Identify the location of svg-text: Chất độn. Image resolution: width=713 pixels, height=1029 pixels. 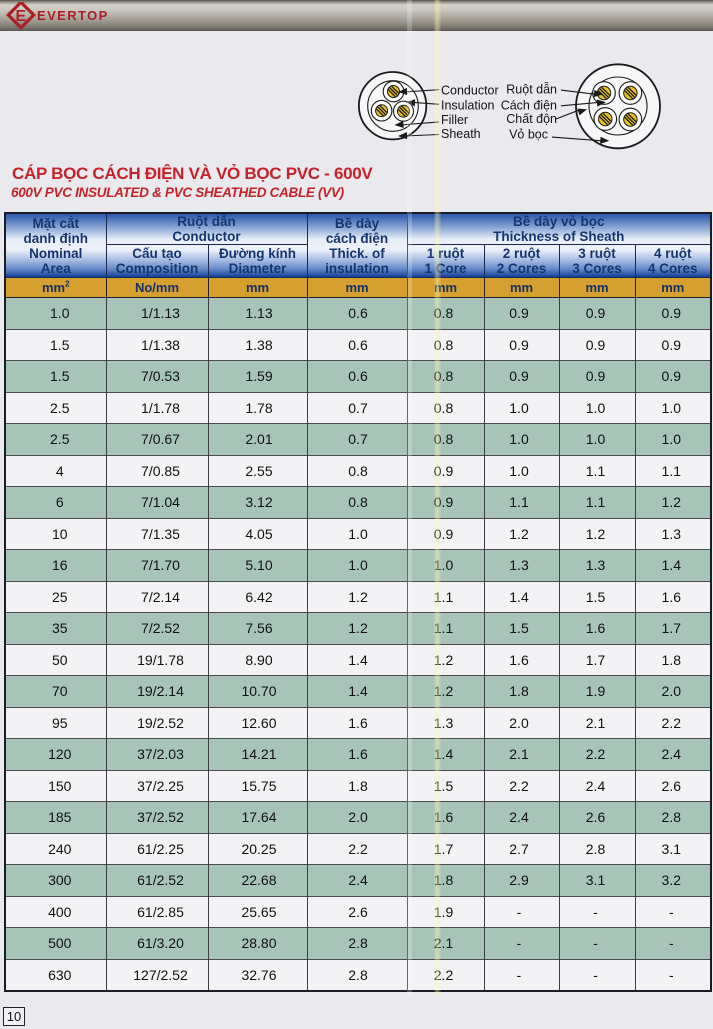
(531, 119).